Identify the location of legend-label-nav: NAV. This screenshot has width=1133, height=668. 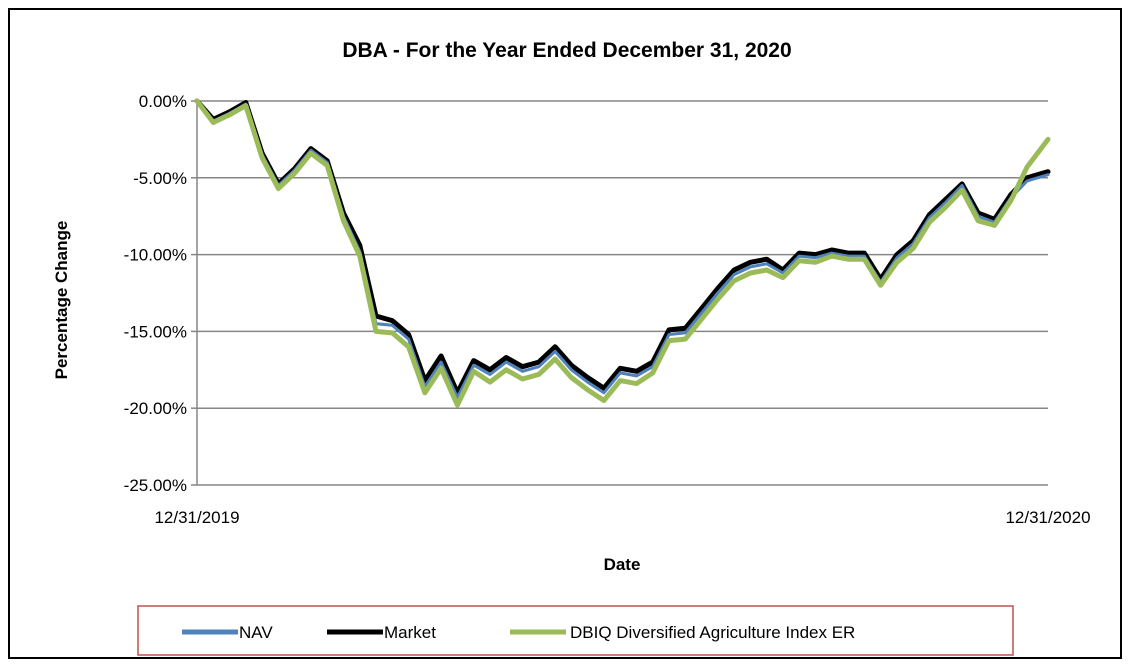
(256, 632).